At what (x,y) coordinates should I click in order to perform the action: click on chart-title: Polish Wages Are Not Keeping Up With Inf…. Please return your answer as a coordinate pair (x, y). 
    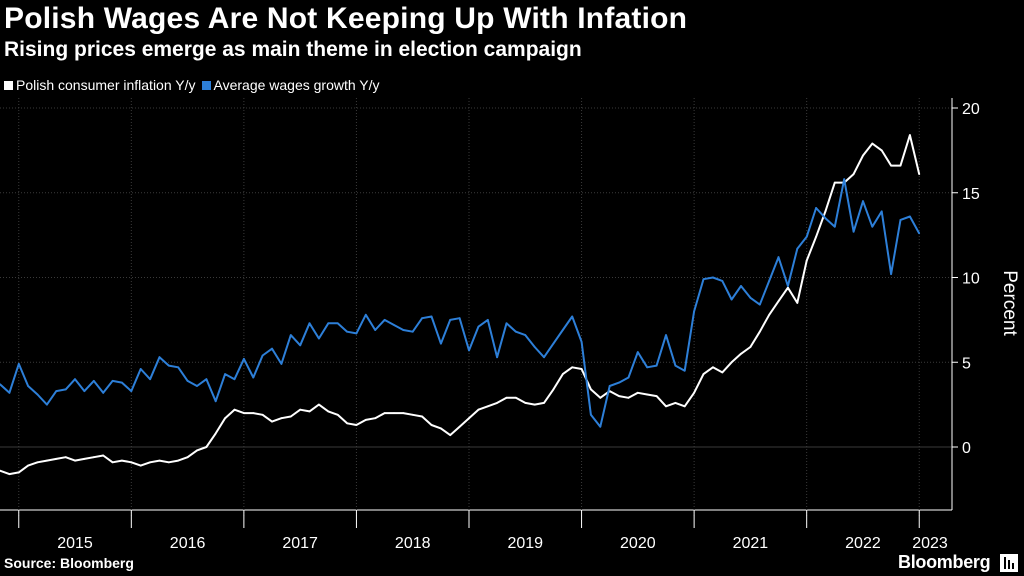
    Looking at the image, I should click on (346, 18).